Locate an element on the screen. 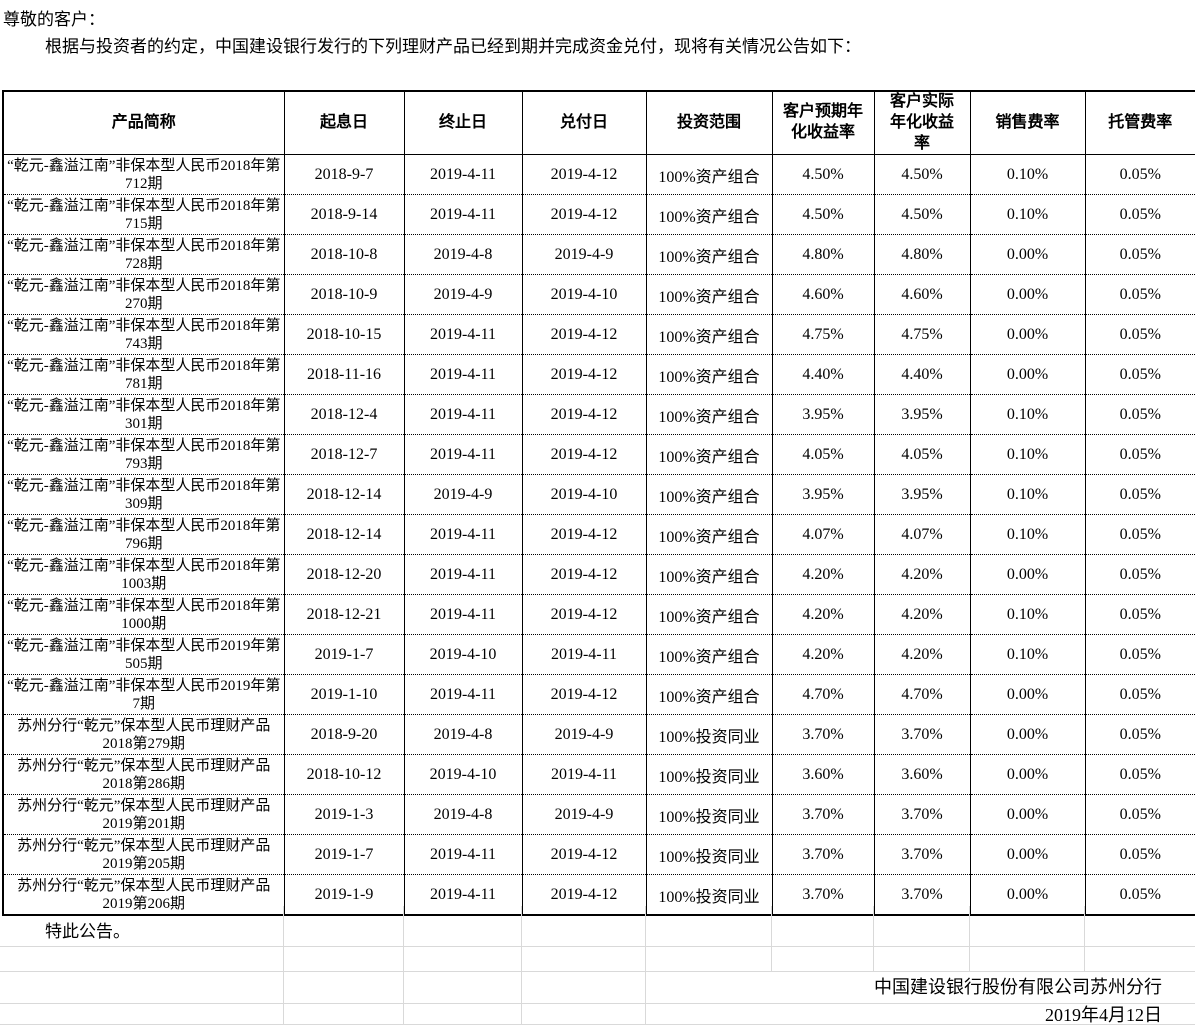  column-header-sales-fee: 销售费率 is located at coordinates (1027, 123).